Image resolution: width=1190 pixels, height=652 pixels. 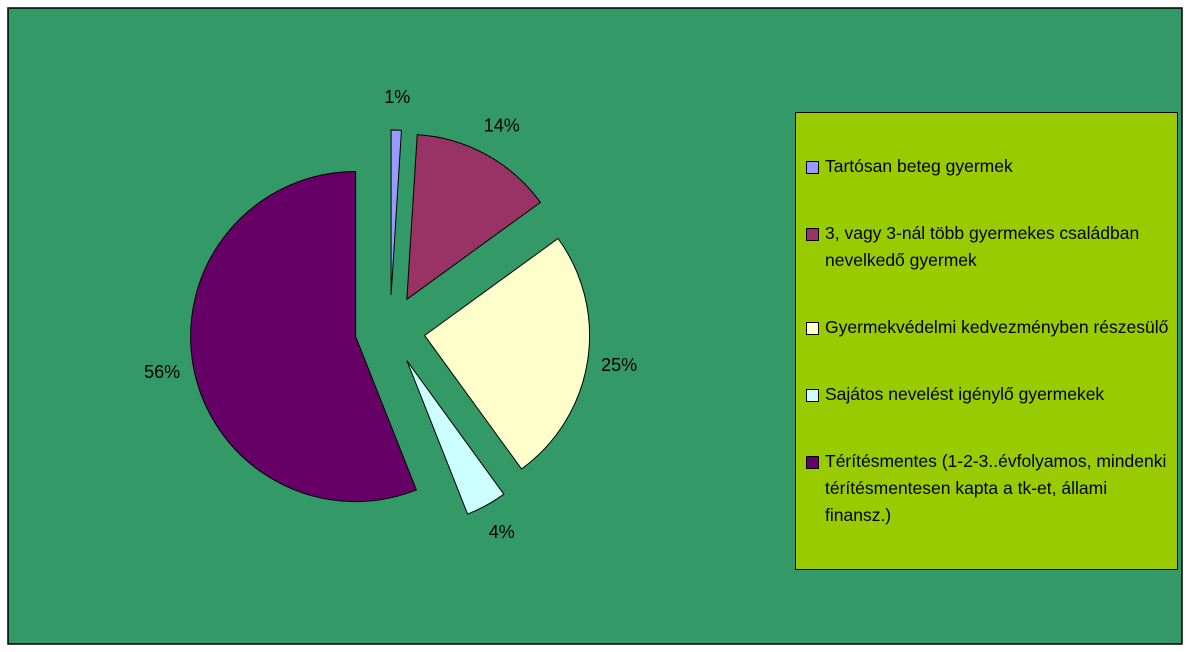 What do you see at coordinates (965, 394) in the screenshot?
I see `legend-label: Sajátos nevelést igénylő gyermekek` at bounding box center [965, 394].